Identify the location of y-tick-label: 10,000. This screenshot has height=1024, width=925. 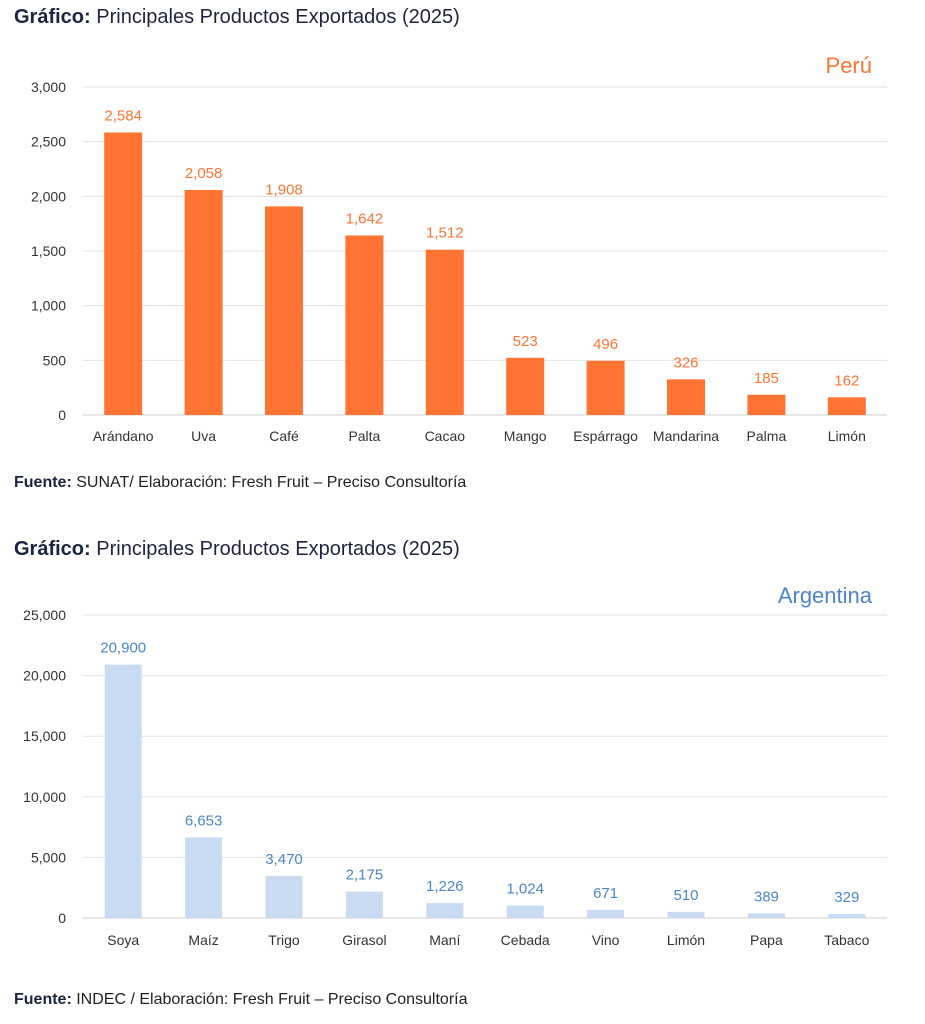
(44, 797).